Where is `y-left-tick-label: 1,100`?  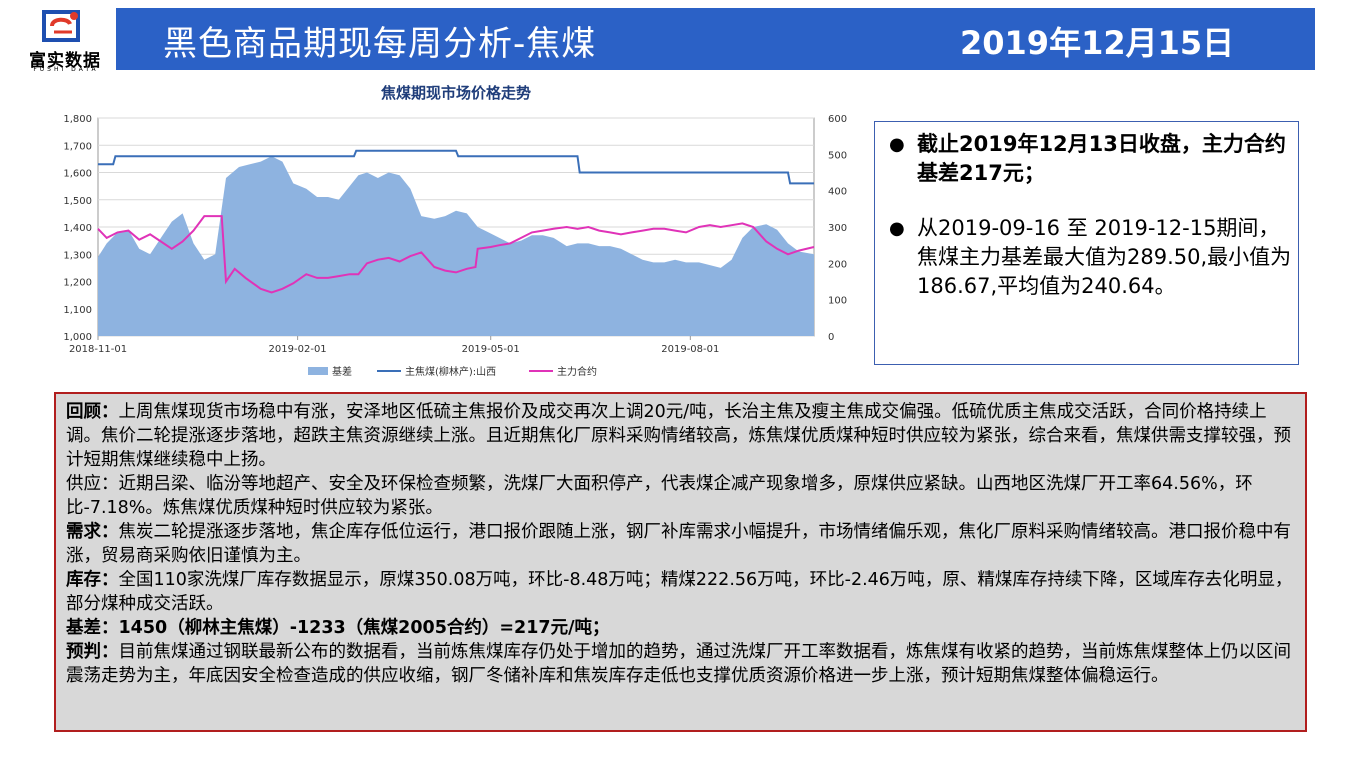 y-left-tick-label: 1,100 is located at coordinates (77, 310).